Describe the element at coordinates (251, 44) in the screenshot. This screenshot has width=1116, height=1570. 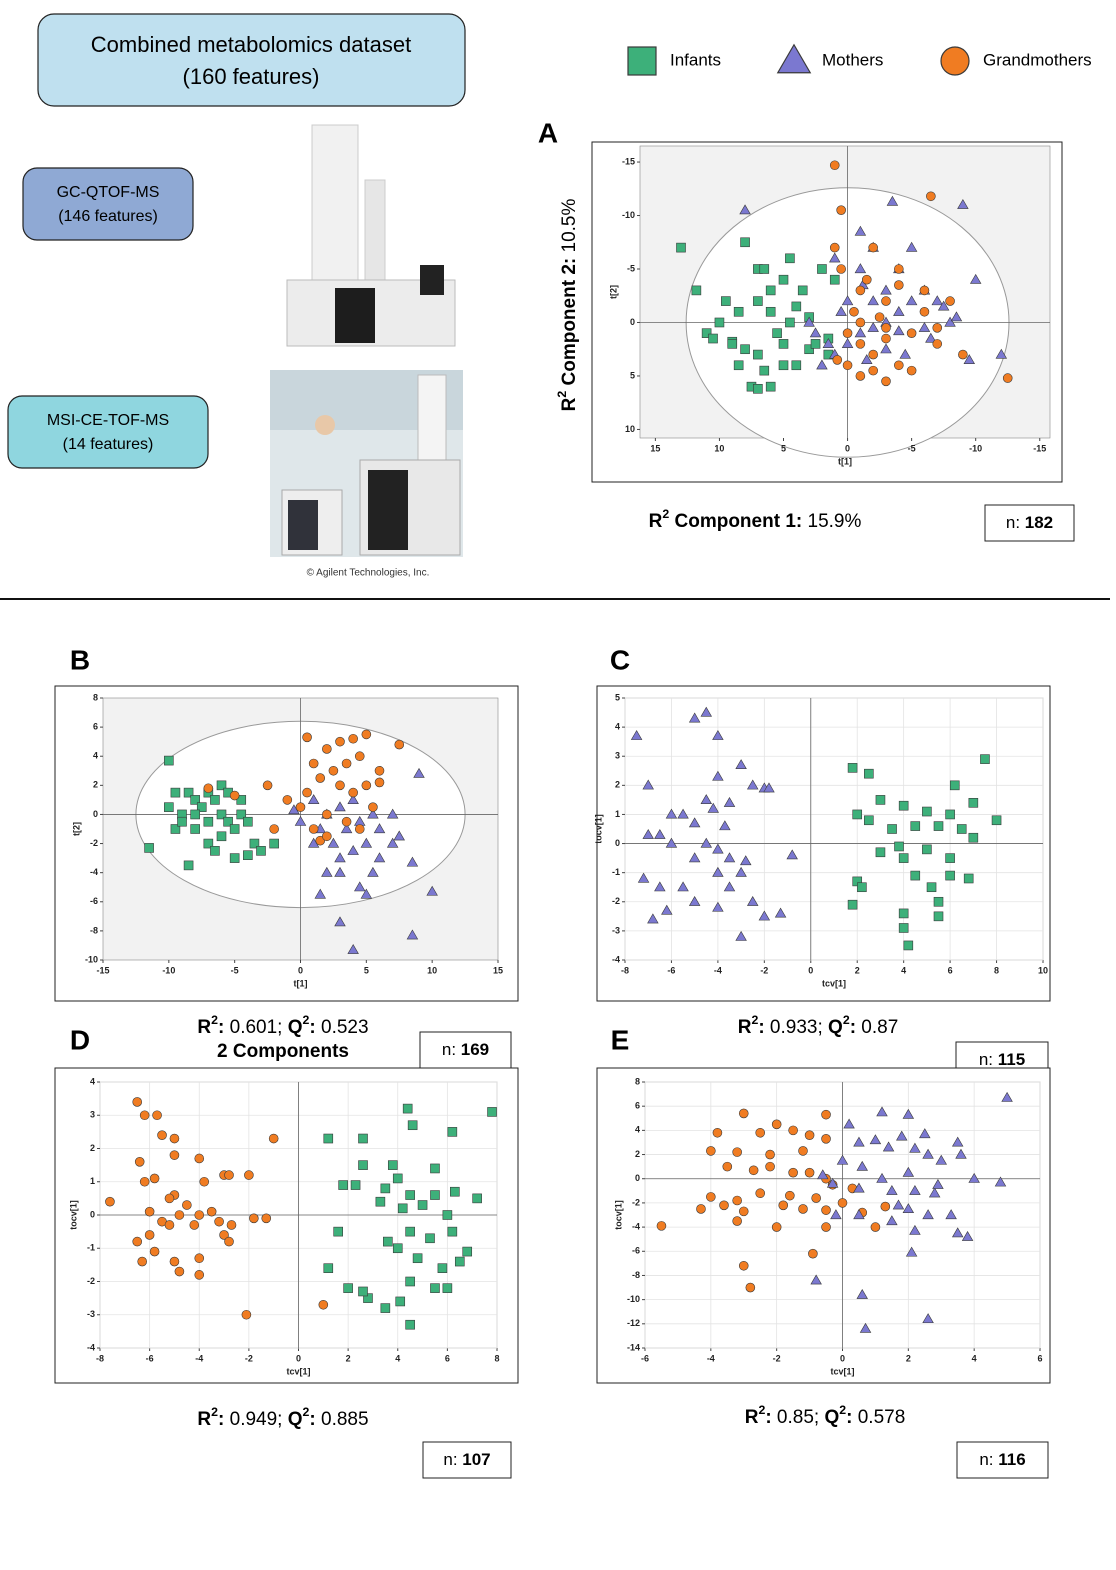
I see `dataset-title: Combined metabolomics dataset` at that location.